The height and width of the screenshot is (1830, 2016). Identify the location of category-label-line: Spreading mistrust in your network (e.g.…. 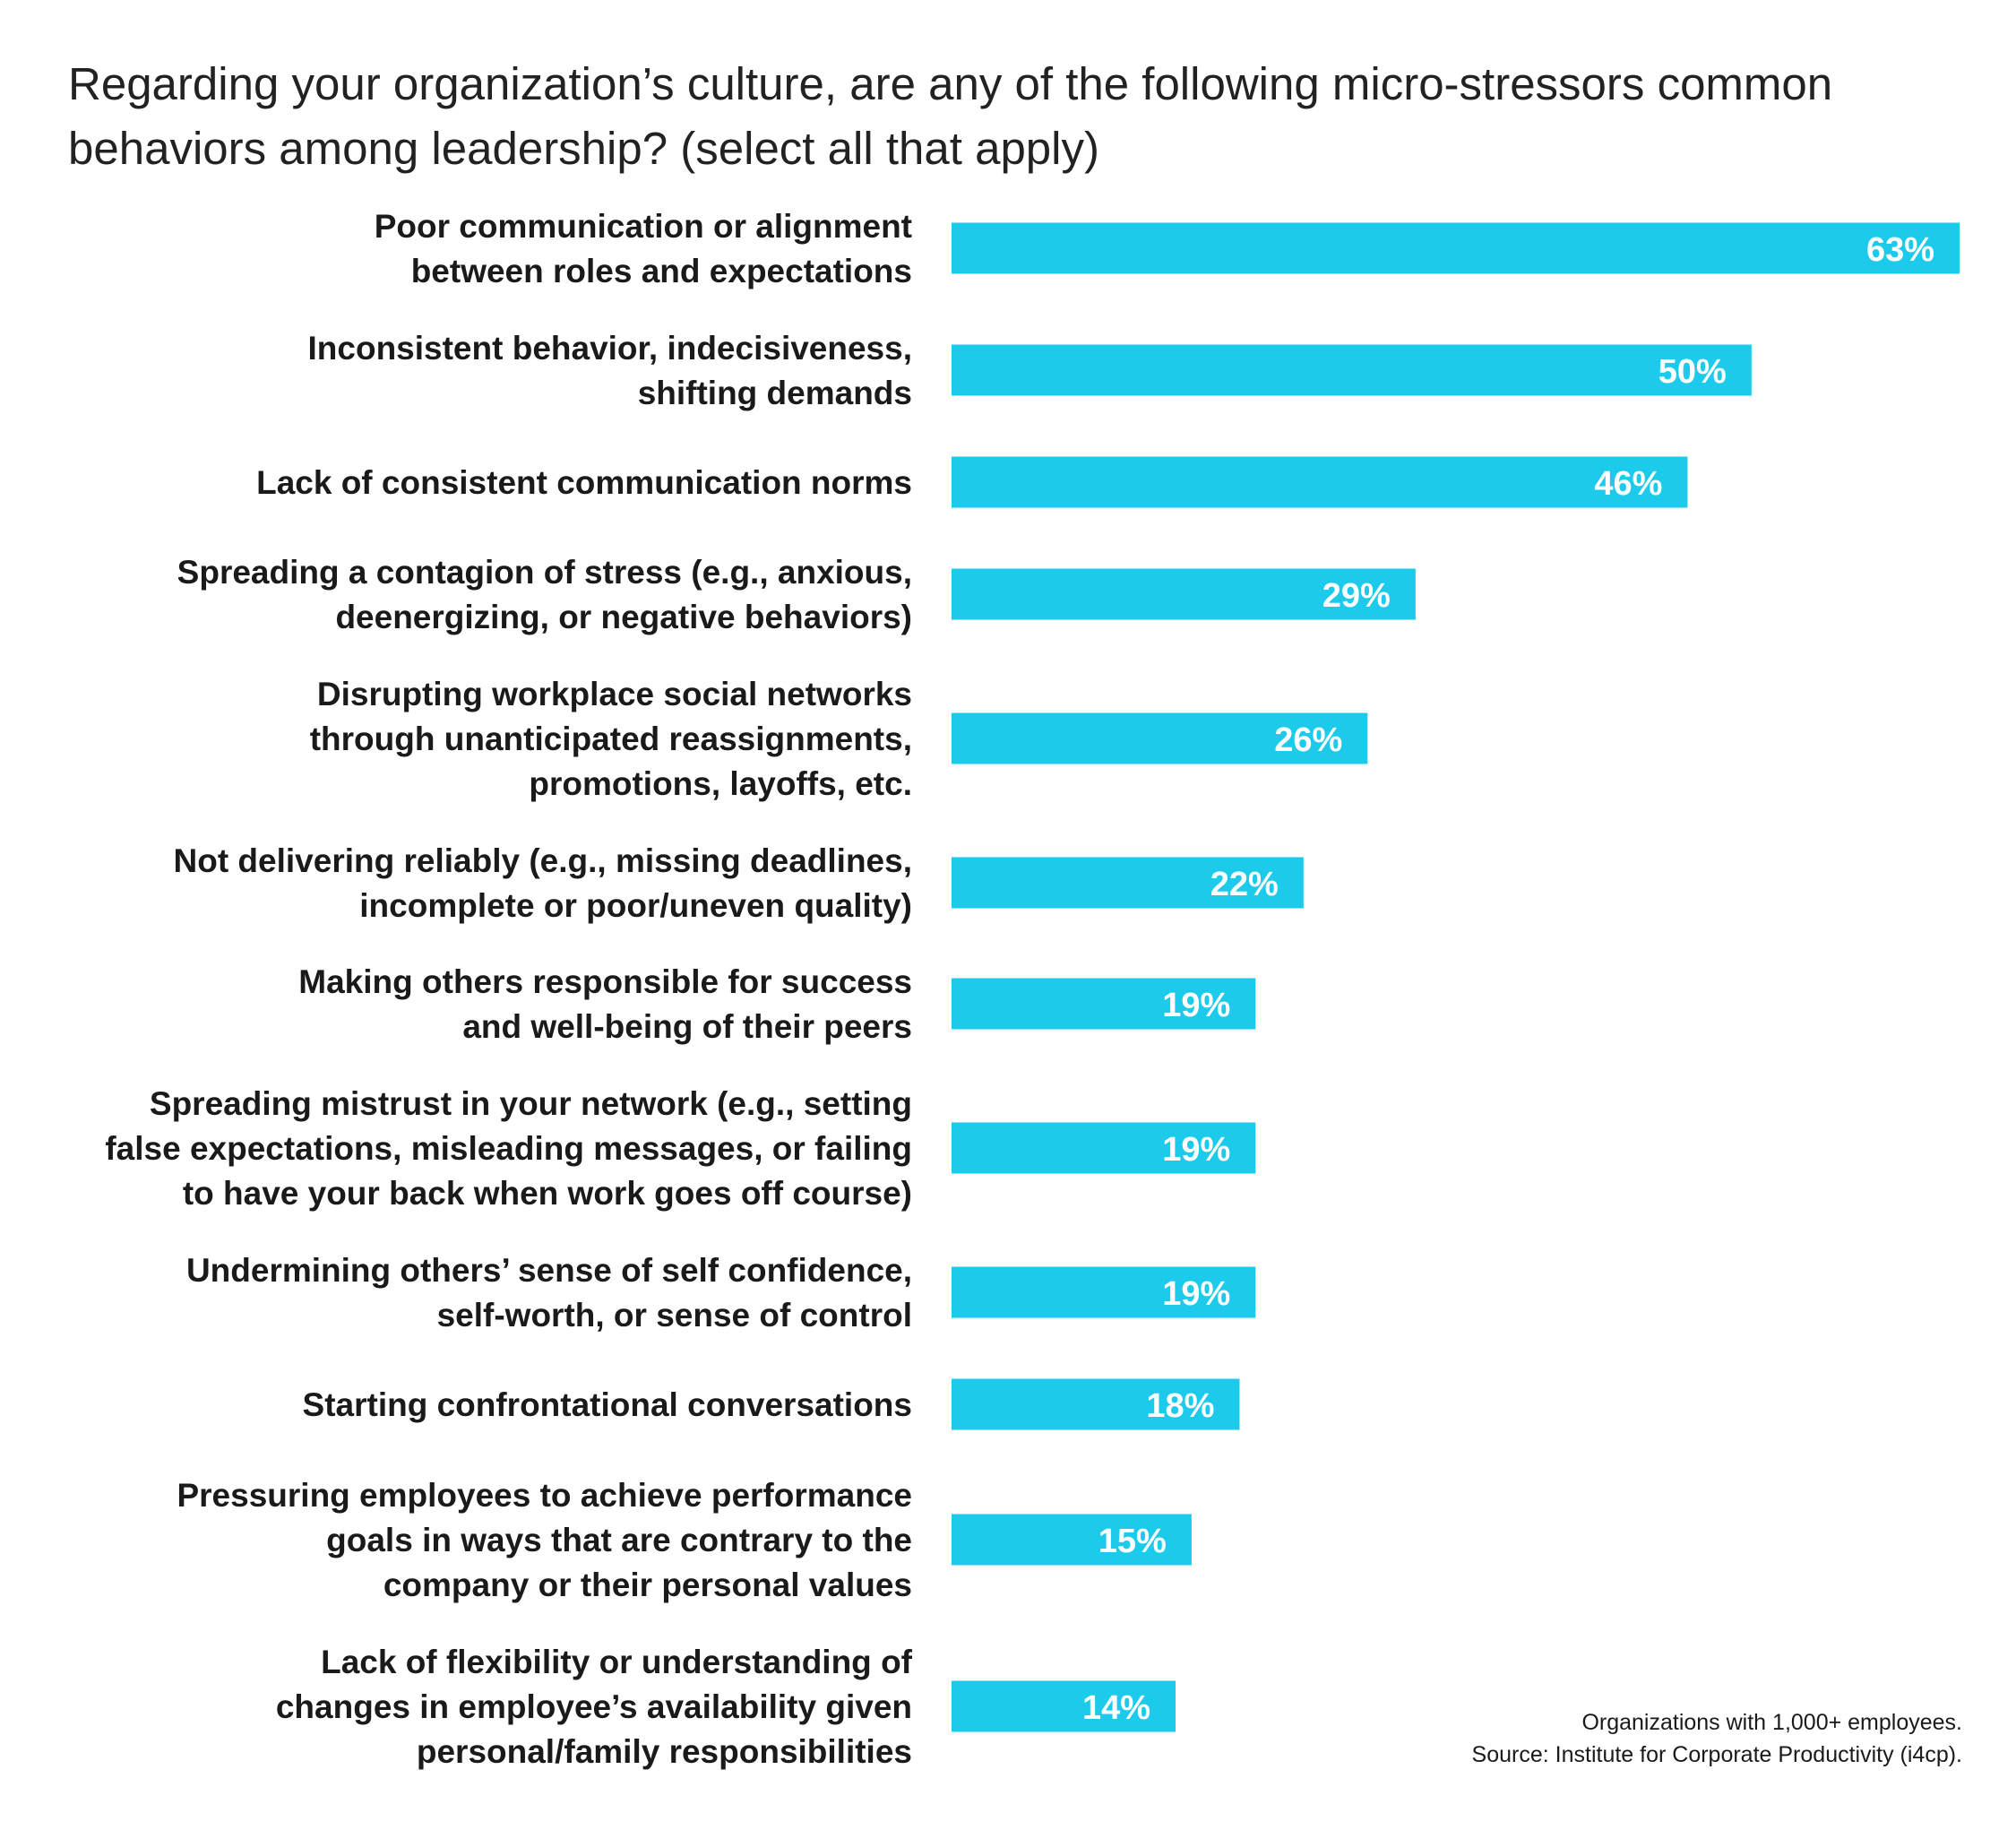
(531, 1103).